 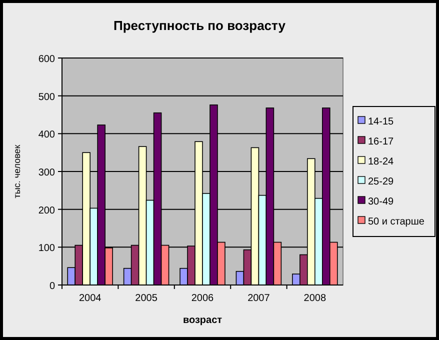 What do you see at coordinates (381, 202) in the screenshot?
I see `legend-label: 30-49` at bounding box center [381, 202].